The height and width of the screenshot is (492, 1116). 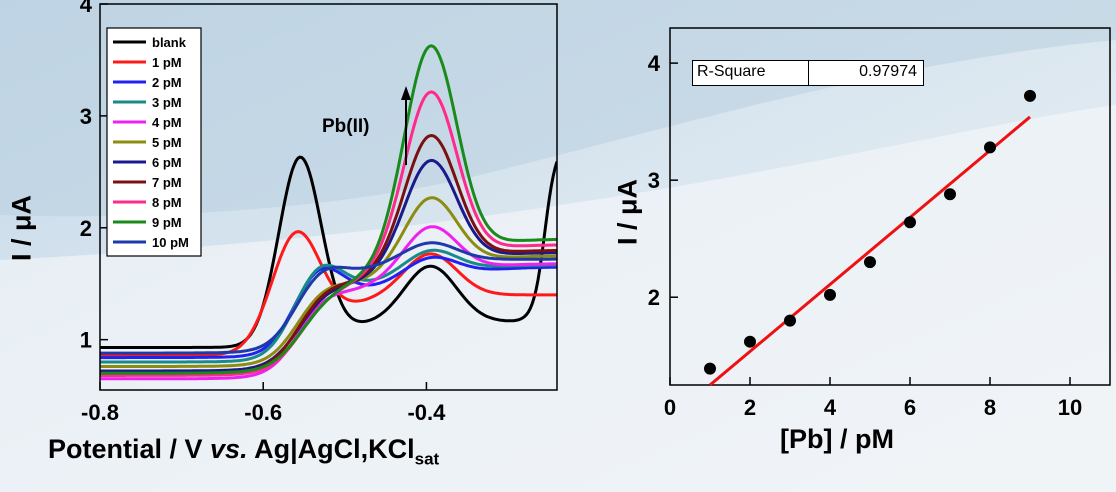 I want to click on r-square-table: R-Square 0.97974, so click(x=808, y=73).